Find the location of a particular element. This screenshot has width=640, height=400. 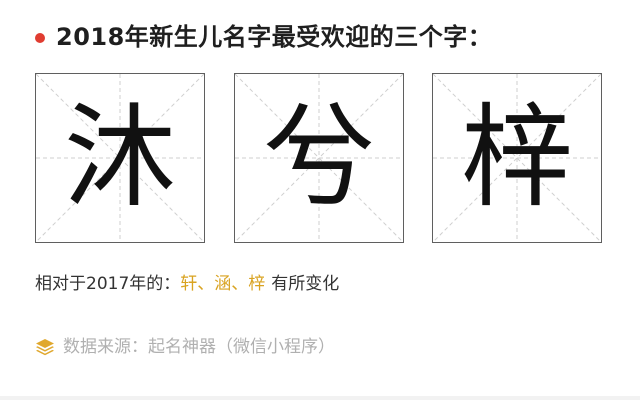

grid-character: 兮 is located at coordinates (319, 158).